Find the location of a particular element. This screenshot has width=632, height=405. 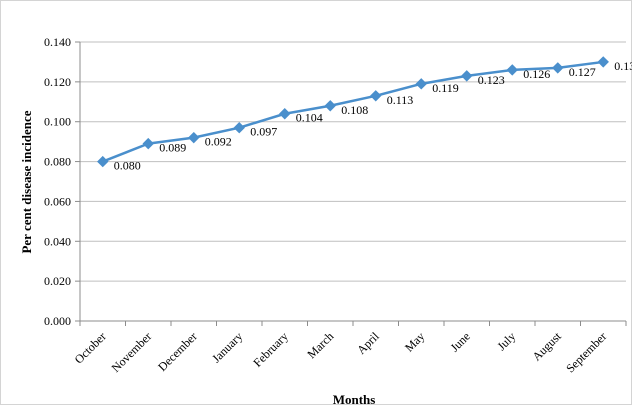

data-label: 0.089 is located at coordinates (172, 148).